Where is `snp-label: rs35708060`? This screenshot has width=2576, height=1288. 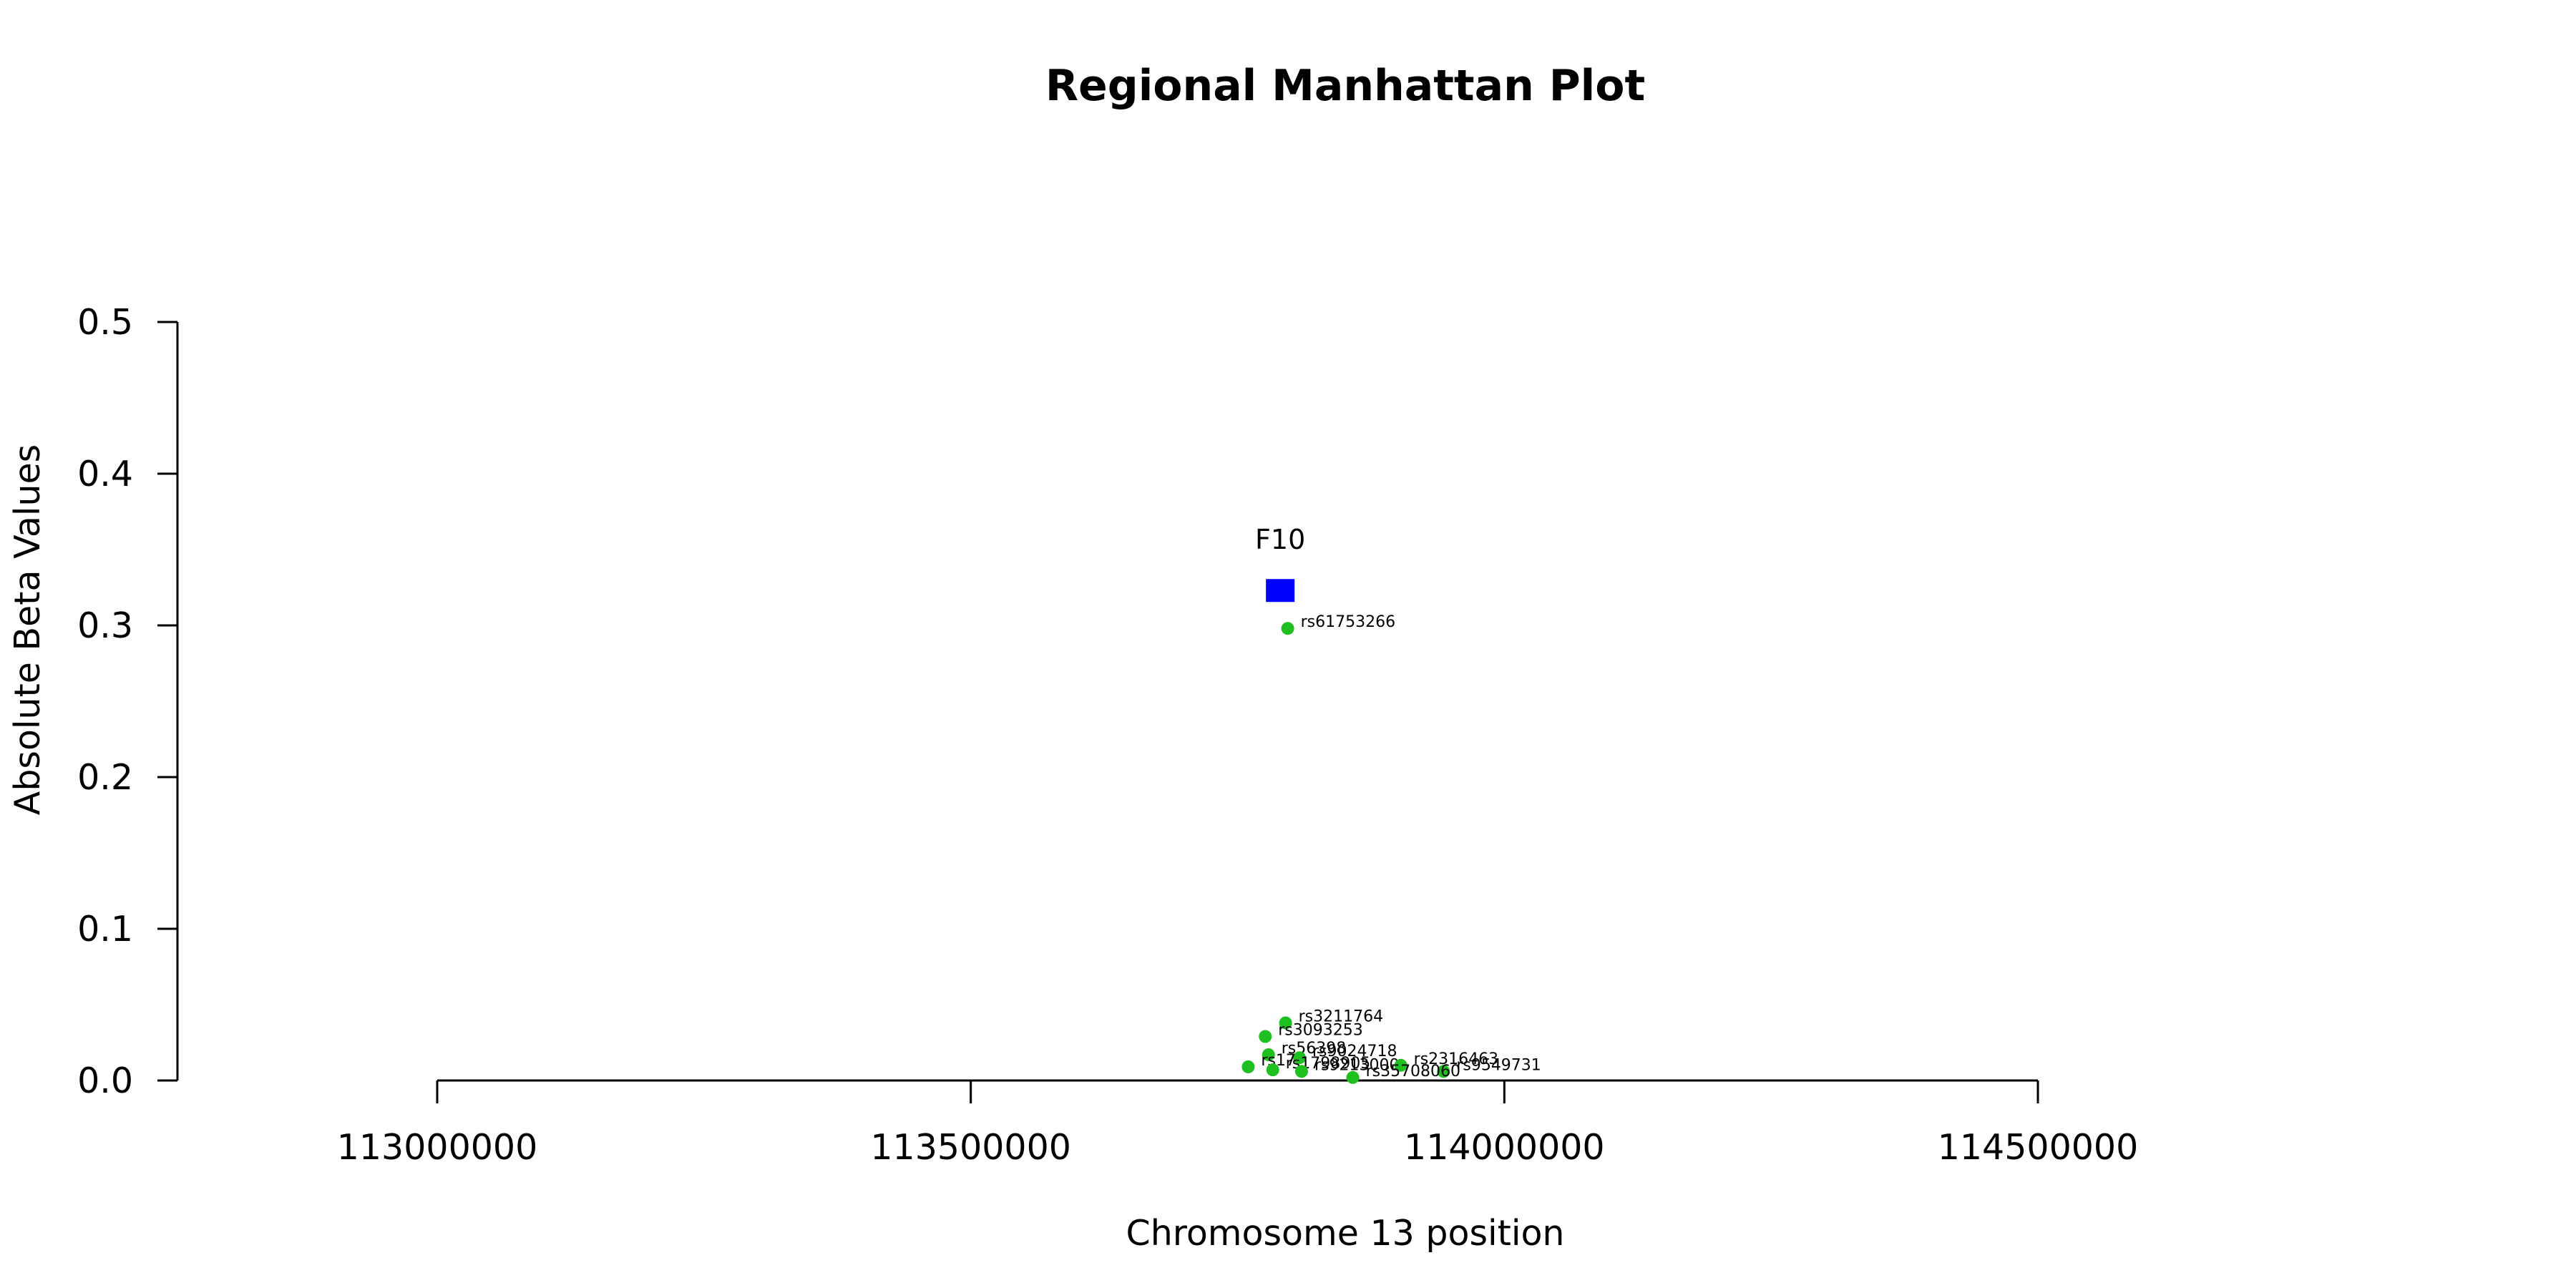 snp-label: rs35708060 is located at coordinates (1413, 1071).